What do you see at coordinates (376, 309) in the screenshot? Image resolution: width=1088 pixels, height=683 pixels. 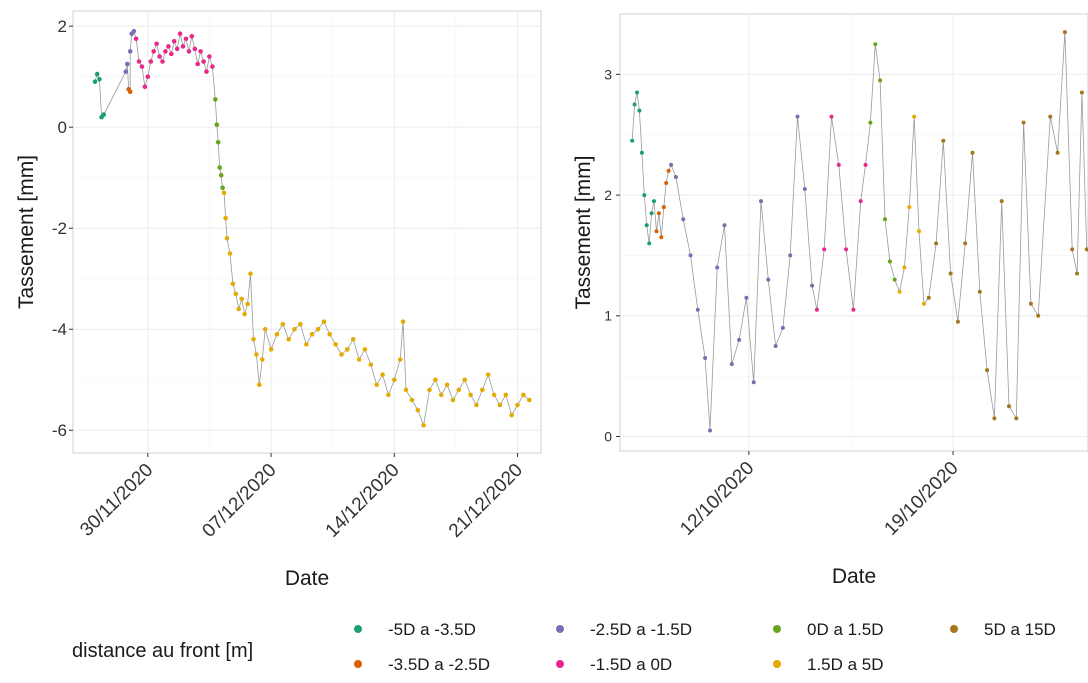 I see `series-1-5D-a-5D` at bounding box center [376, 309].